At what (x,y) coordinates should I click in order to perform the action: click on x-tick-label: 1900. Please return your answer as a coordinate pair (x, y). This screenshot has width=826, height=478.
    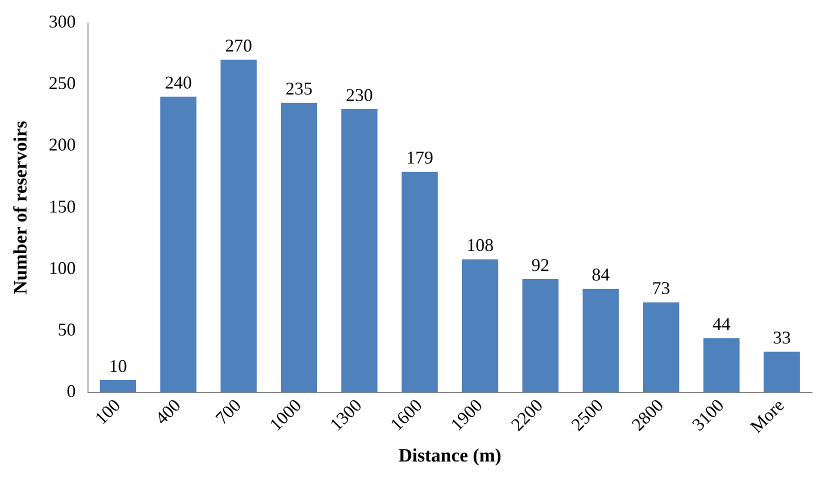
    Looking at the image, I should click on (466, 415).